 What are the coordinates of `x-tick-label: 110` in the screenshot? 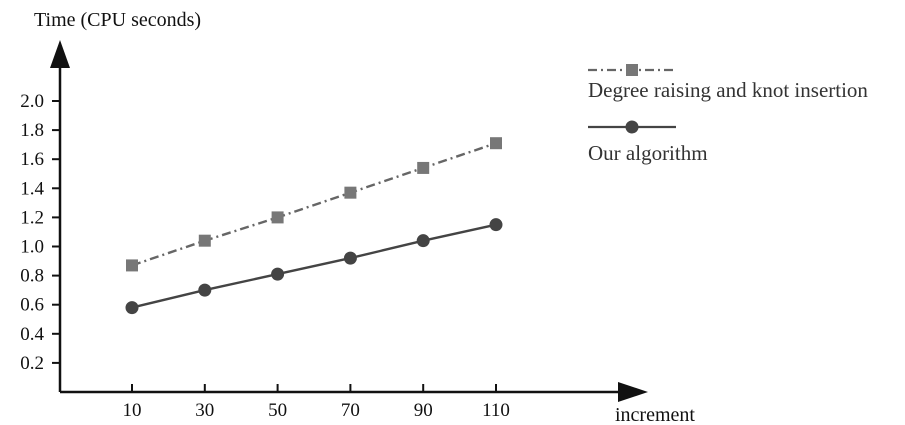 It's located at (496, 410).